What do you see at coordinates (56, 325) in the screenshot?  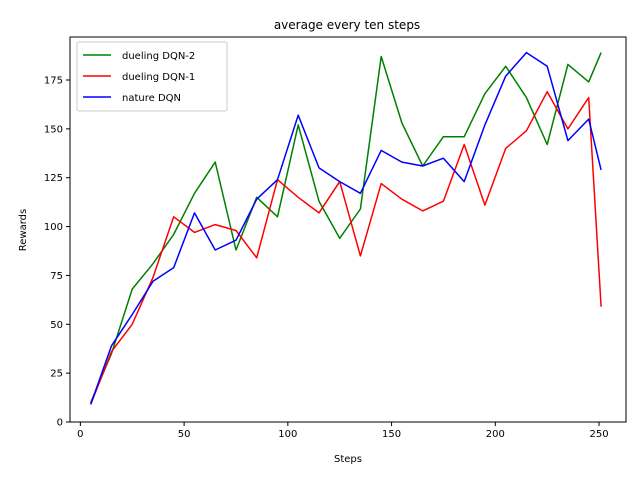 I see `y-tick-label: 50` at bounding box center [56, 325].